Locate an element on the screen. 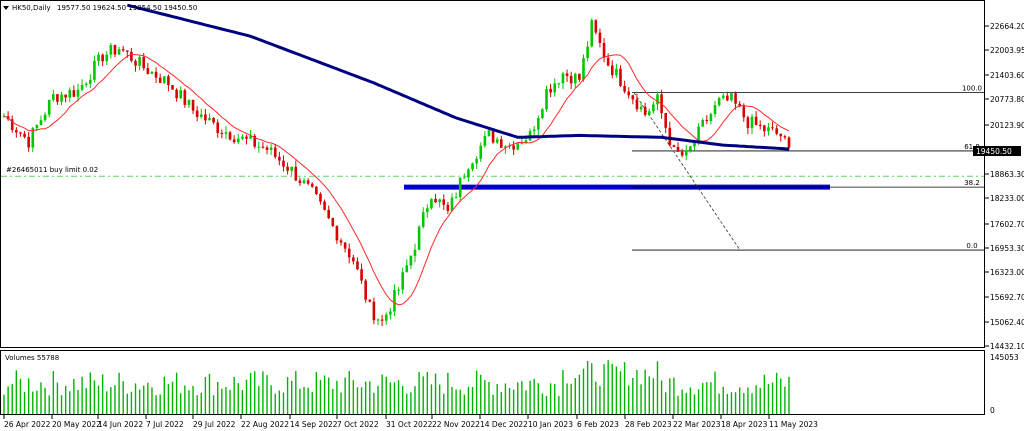 The height and width of the screenshot is (431, 1024). x-tick-label: 14 Dec 2022 is located at coordinates (504, 424).